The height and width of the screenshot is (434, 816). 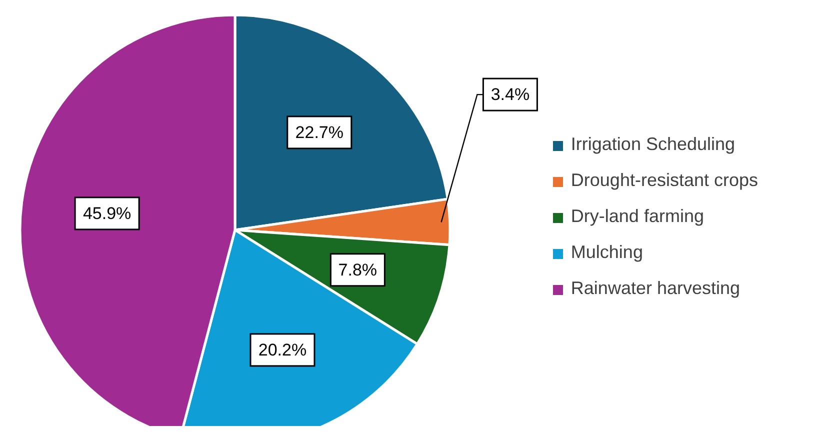 What do you see at coordinates (655, 288) in the screenshot?
I see `legend-label: Rainwater harvesting` at bounding box center [655, 288].